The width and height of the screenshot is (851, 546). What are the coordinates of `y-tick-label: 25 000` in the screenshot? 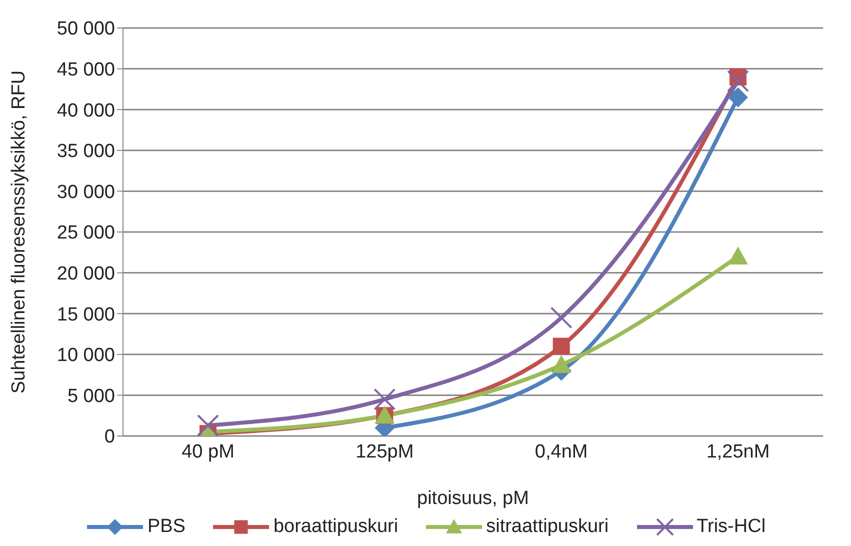 It's located at (85, 233).